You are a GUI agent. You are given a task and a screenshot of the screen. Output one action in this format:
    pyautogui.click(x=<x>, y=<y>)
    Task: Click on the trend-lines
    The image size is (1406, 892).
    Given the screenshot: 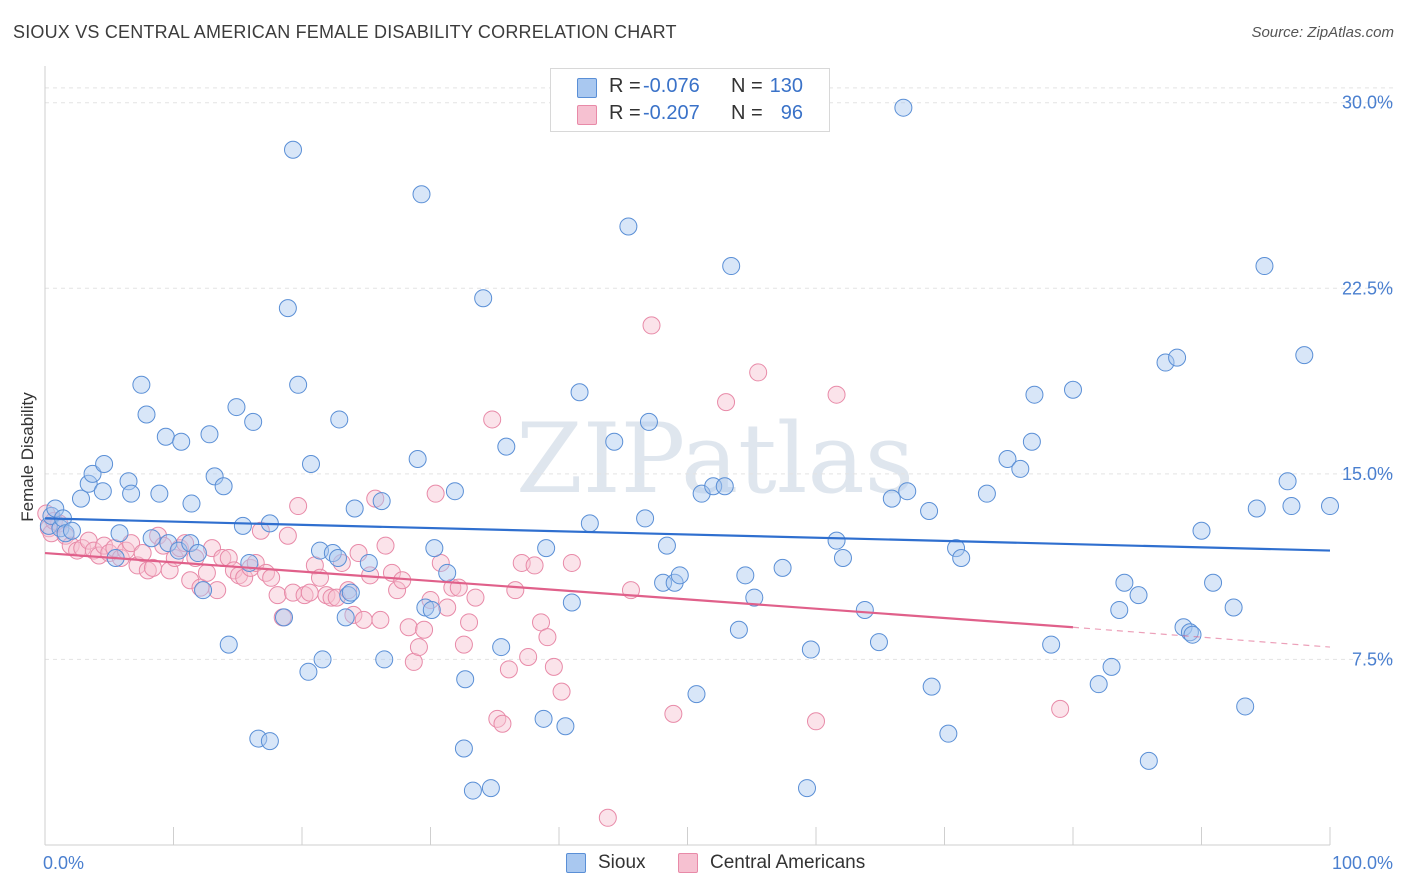 What is the action you would take?
    pyautogui.click(x=687, y=582)
    